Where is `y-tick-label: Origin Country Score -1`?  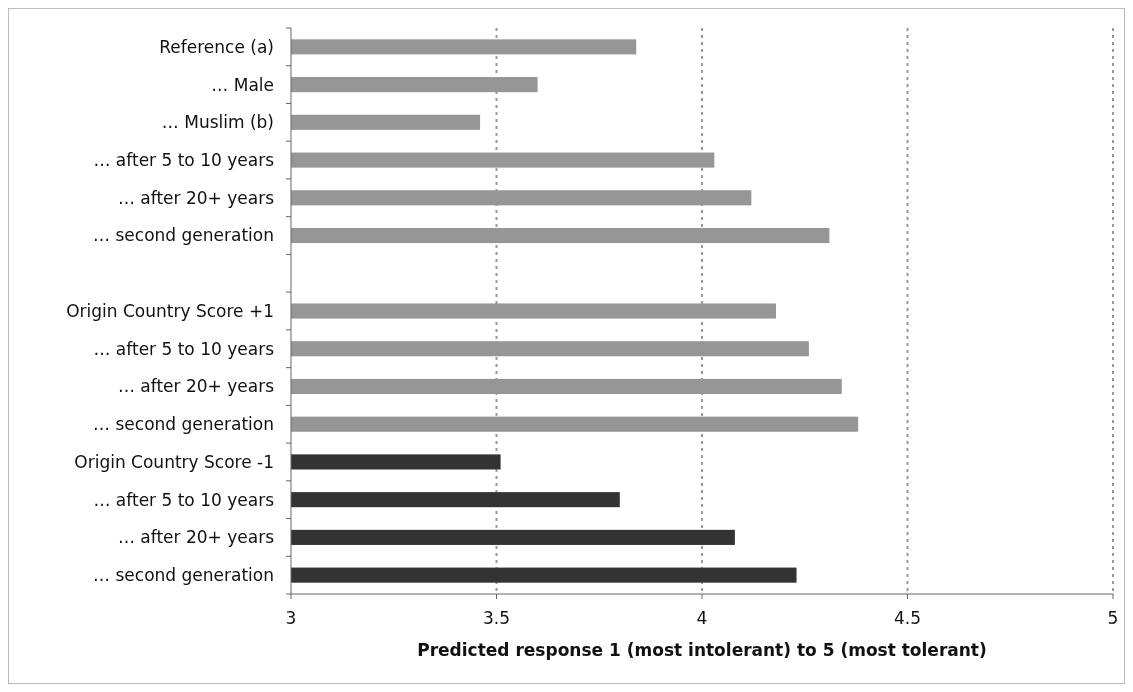 y-tick-label: Origin Country Score -1 is located at coordinates (174, 461).